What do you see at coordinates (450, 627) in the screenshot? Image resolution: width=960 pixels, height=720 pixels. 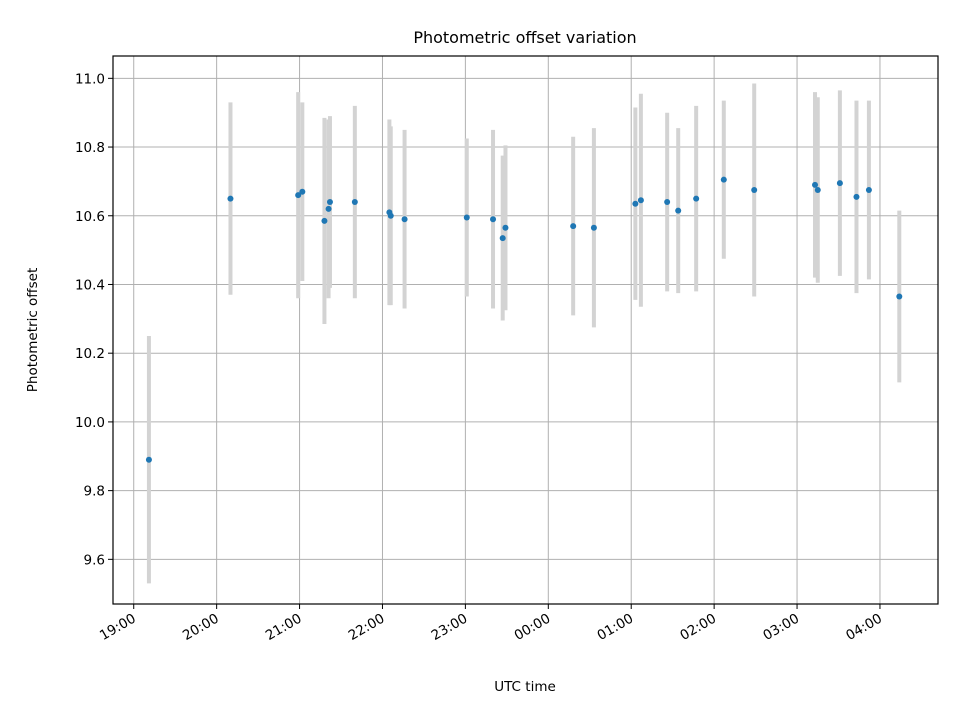 I see `x-tick-label: 23:00` at bounding box center [450, 627].